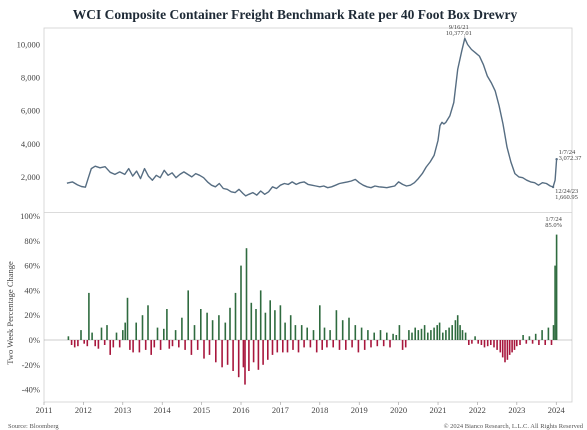 The height and width of the screenshot is (430, 587). I want to click on top-annotation-text: 3,072.37, so click(571, 158).